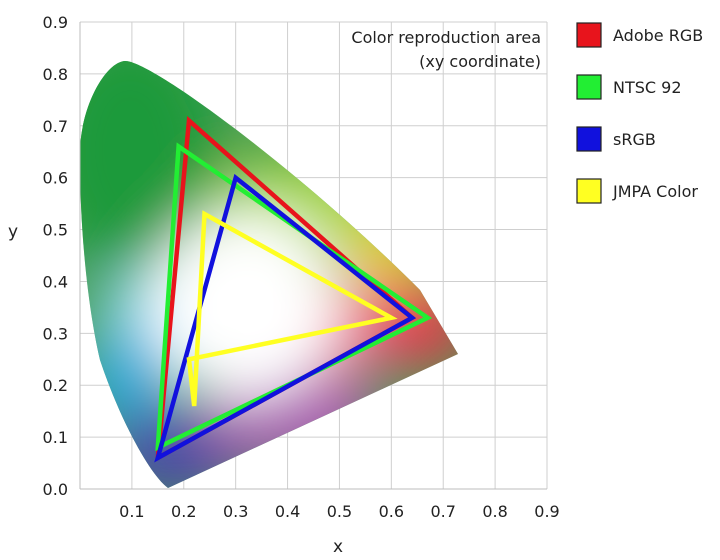 Image resolution: width=720 pixels, height=560 pixels. Describe the element at coordinates (183, 511) in the screenshot. I see `x-tick-label: 0.2` at that location.